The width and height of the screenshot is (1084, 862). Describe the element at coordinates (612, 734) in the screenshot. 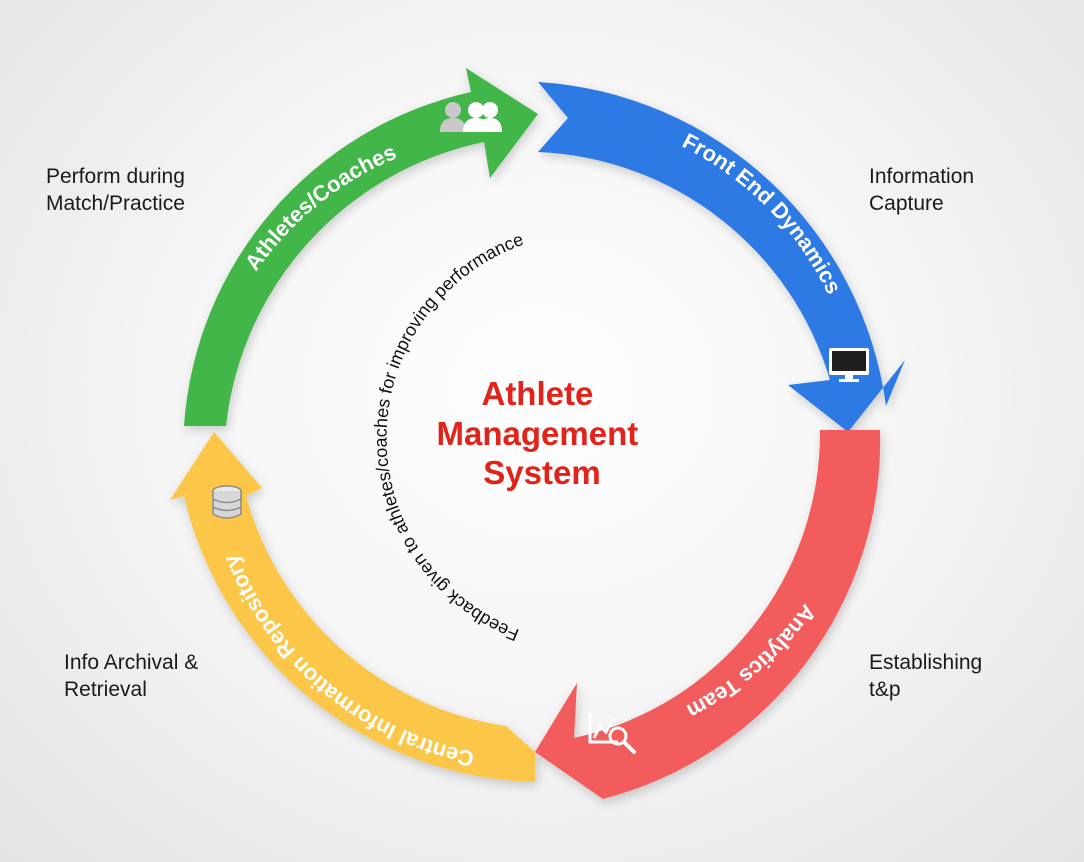

I see `analytics-magnifier-icon` at that location.